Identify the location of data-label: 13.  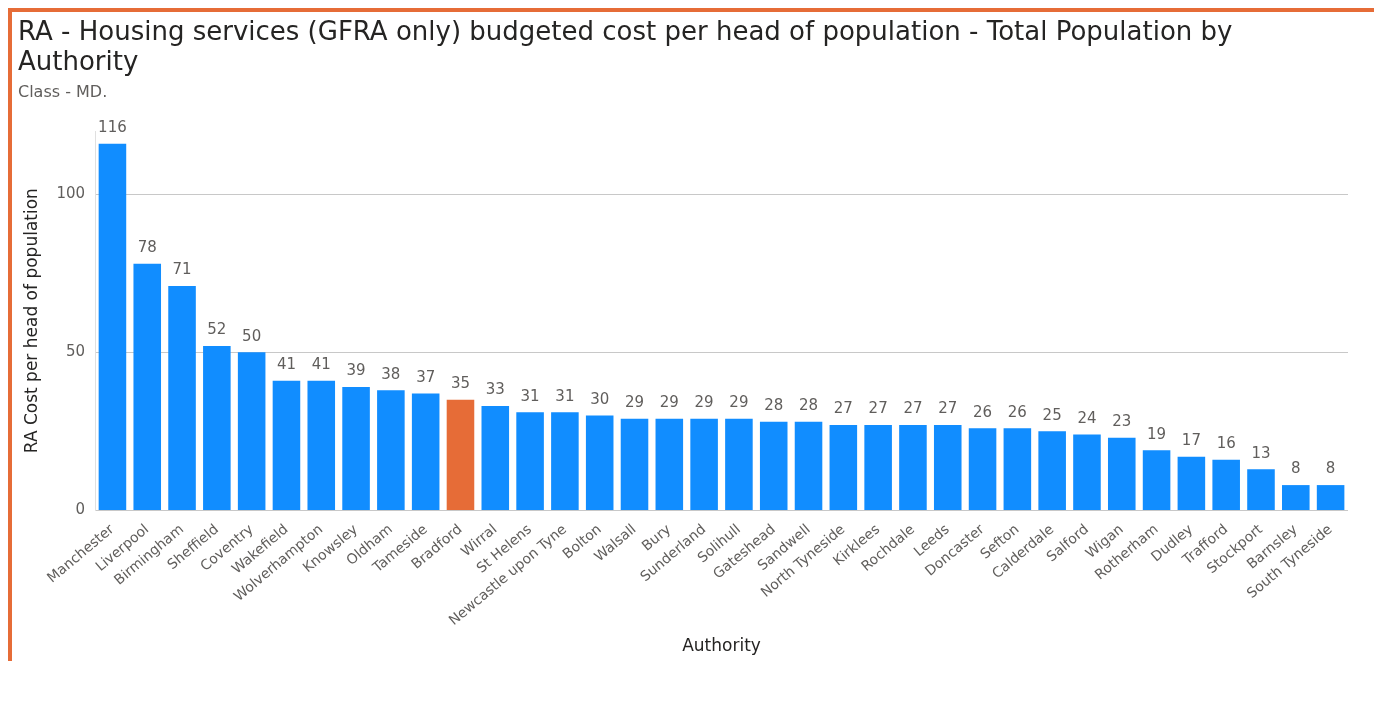
(1261, 452).